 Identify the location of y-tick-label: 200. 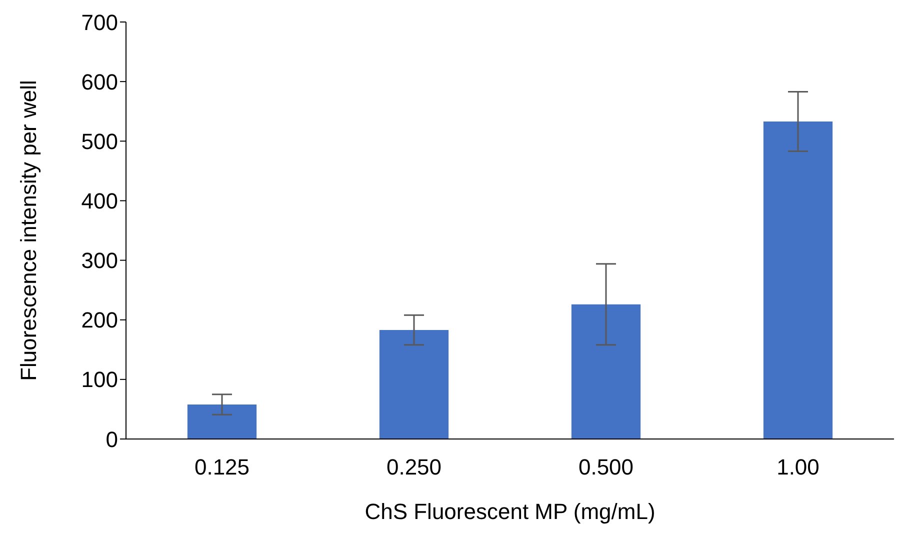
(99, 320).